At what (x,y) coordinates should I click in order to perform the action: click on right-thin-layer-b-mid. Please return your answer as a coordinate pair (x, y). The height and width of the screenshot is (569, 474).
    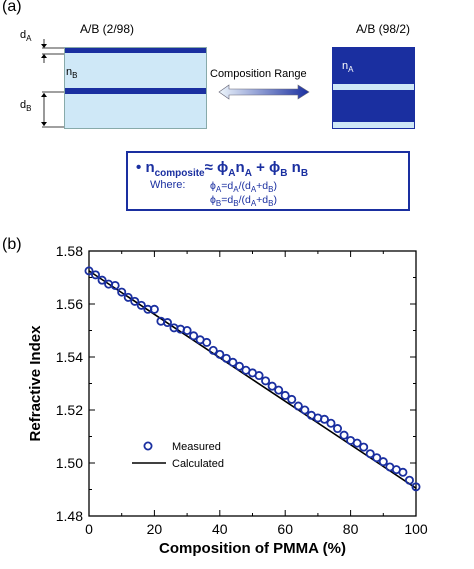
    Looking at the image, I should click on (373, 87).